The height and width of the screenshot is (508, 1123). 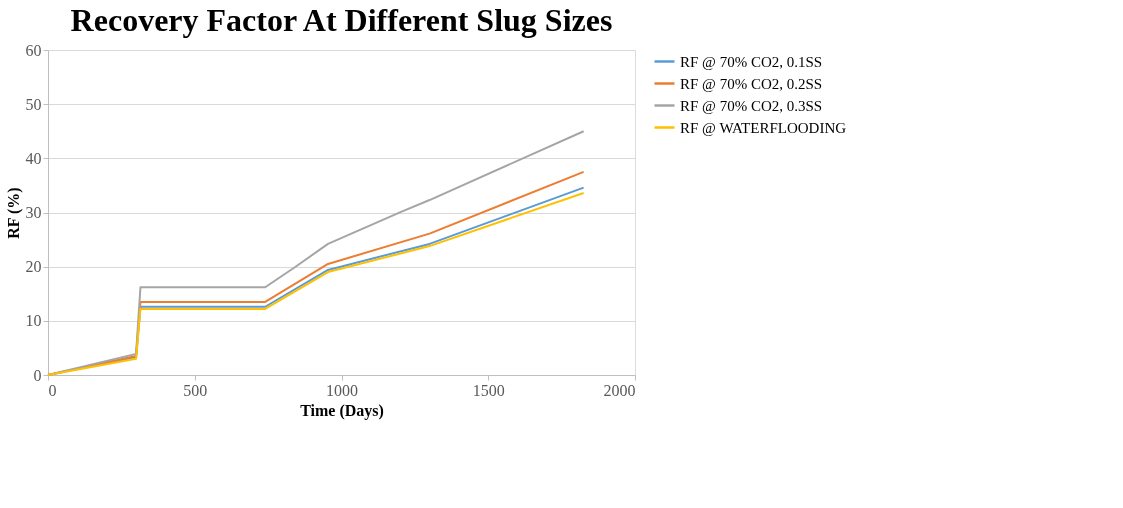 What do you see at coordinates (37, 375) in the screenshot?
I see `y-tick-label: 0` at bounding box center [37, 375].